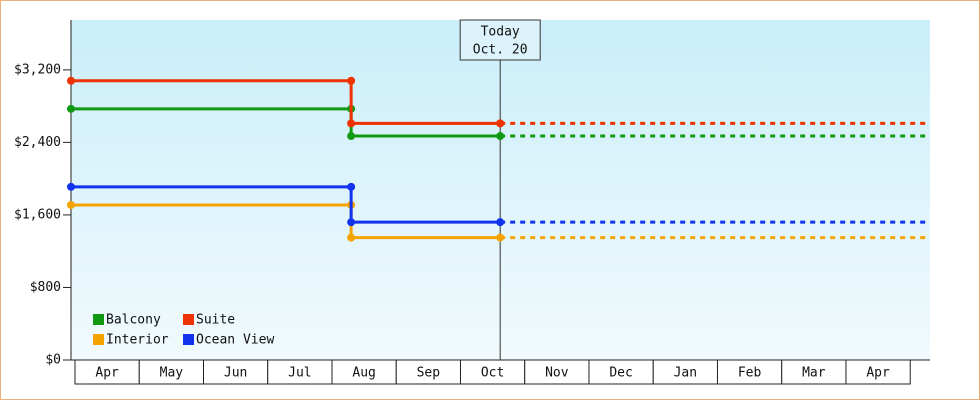 This screenshot has width=980, height=400. I want to click on x-tick-label: Nov, so click(557, 373).